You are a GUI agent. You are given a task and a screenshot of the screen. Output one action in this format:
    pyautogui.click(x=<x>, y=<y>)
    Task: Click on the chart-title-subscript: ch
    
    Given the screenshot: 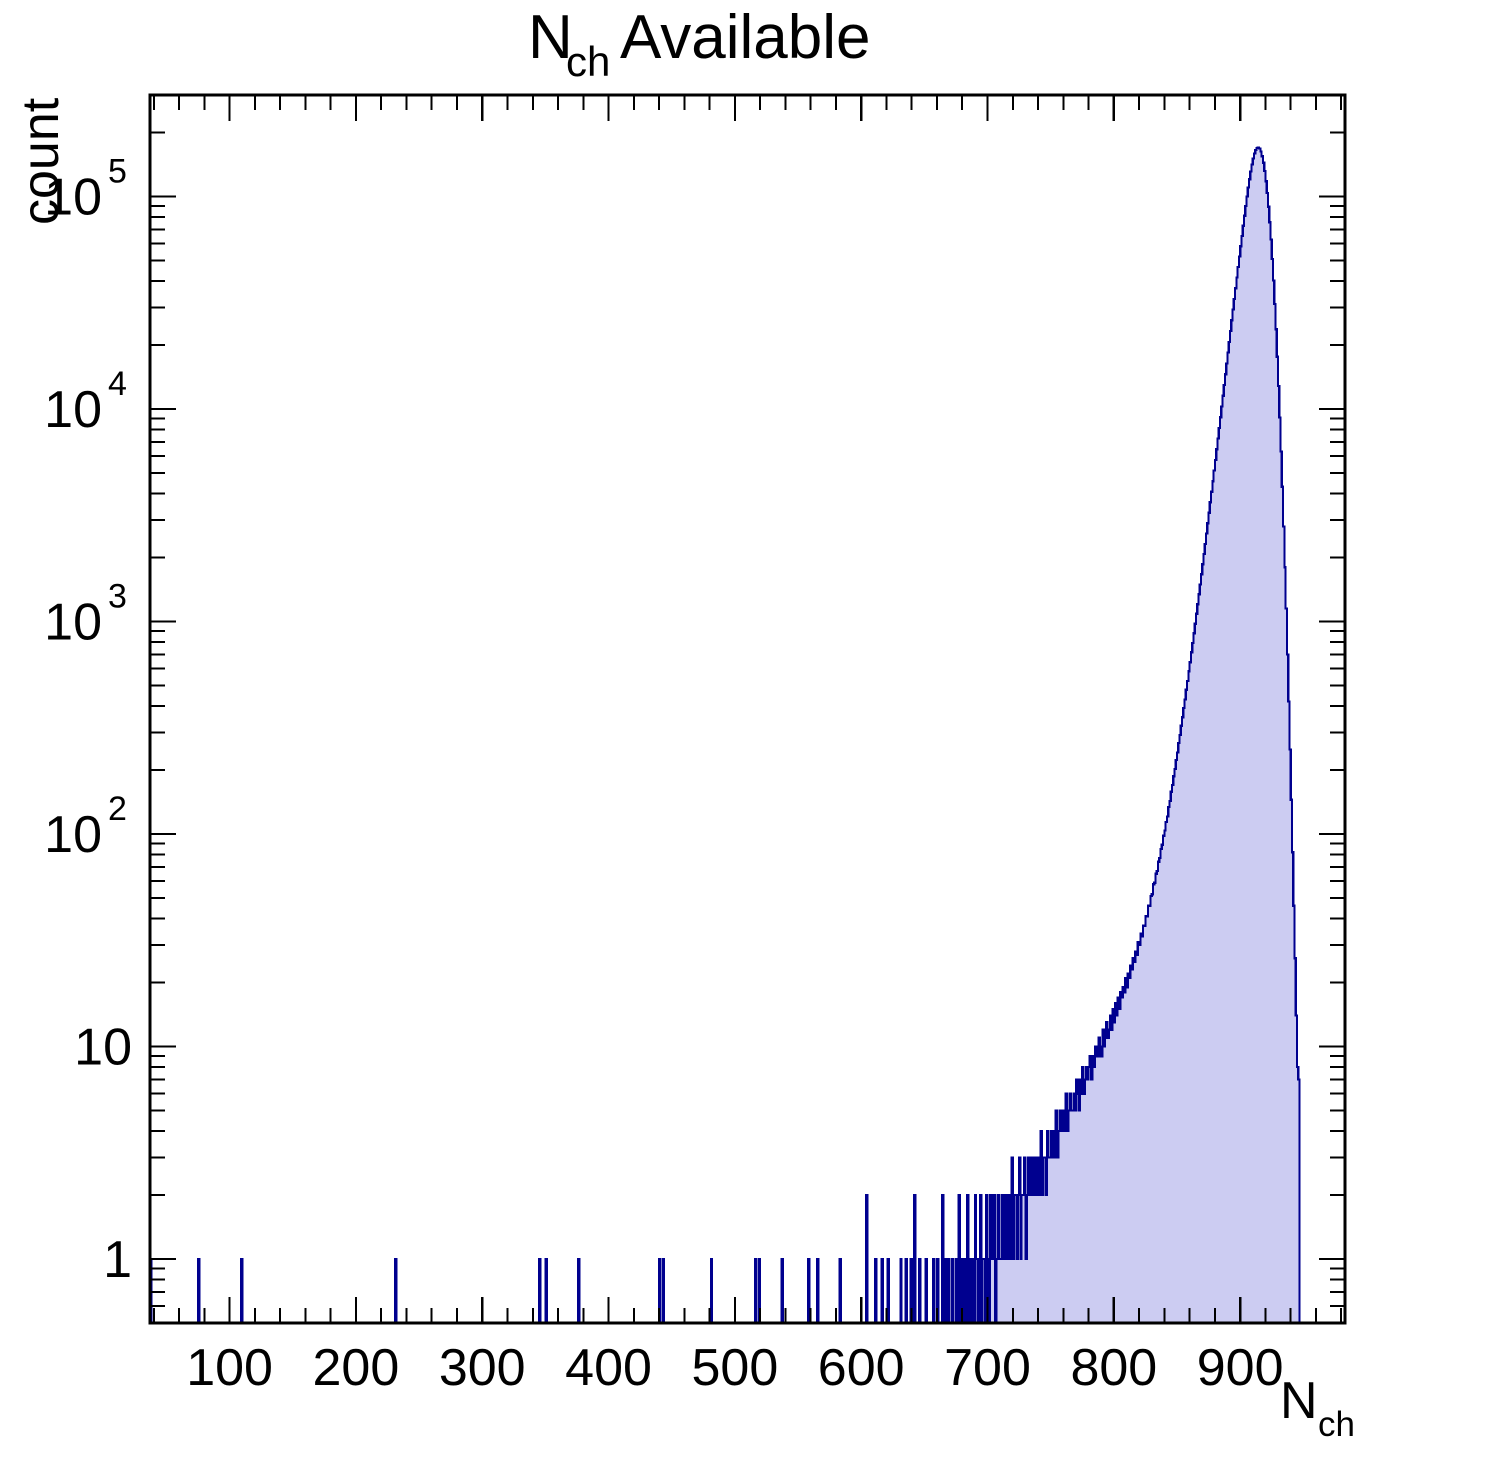 What is the action you would take?
    pyautogui.click(x=588, y=61)
    